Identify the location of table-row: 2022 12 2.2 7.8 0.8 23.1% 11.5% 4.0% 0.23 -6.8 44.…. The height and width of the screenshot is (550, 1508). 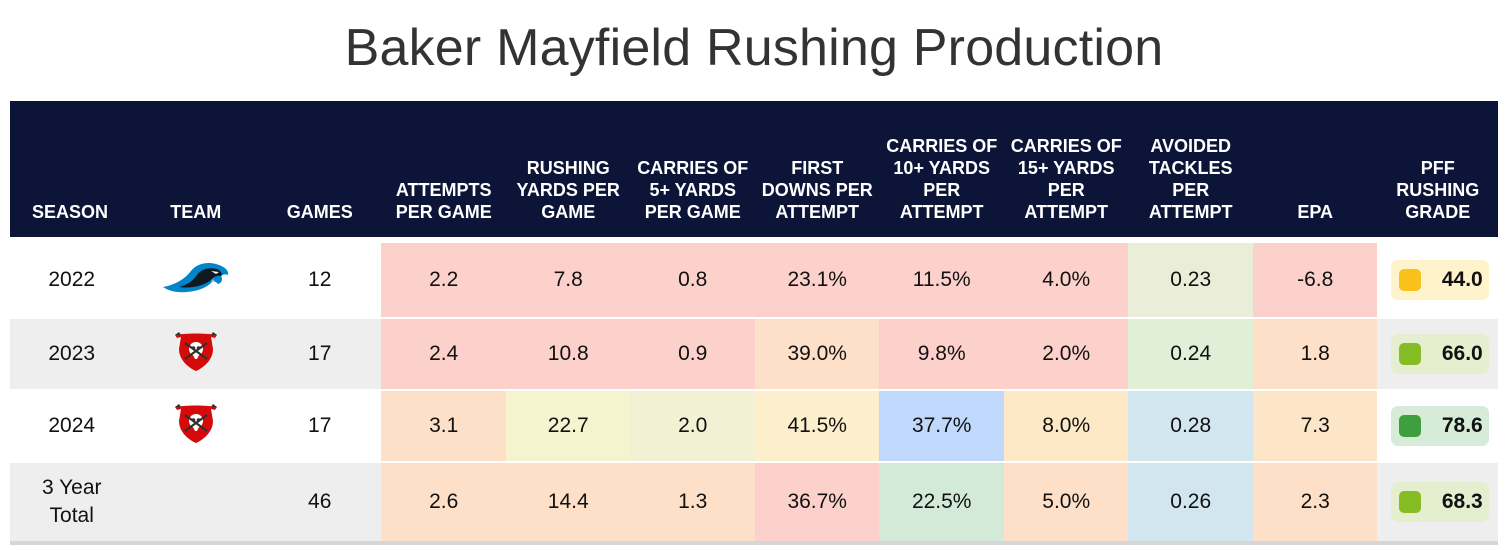
(754, 278).